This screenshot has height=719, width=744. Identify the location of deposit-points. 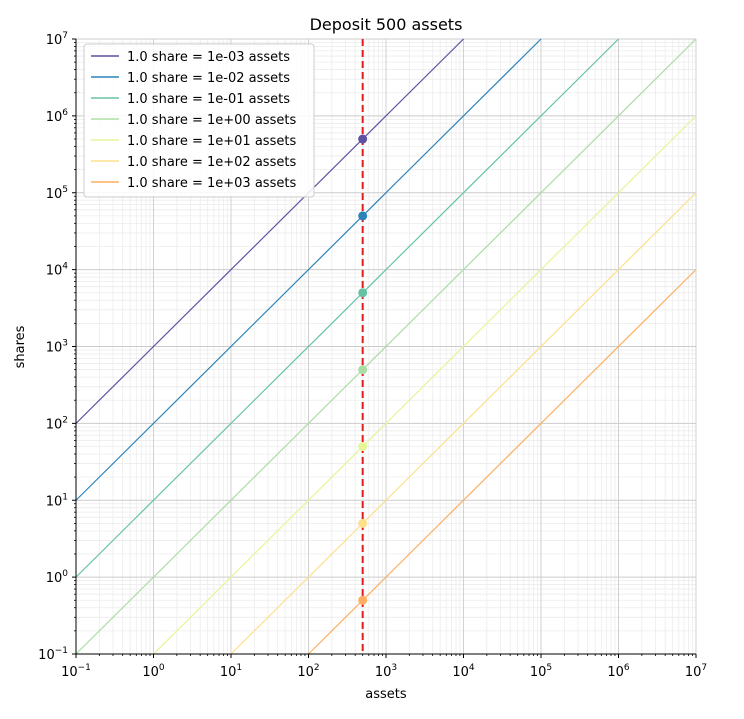
(363, 369).